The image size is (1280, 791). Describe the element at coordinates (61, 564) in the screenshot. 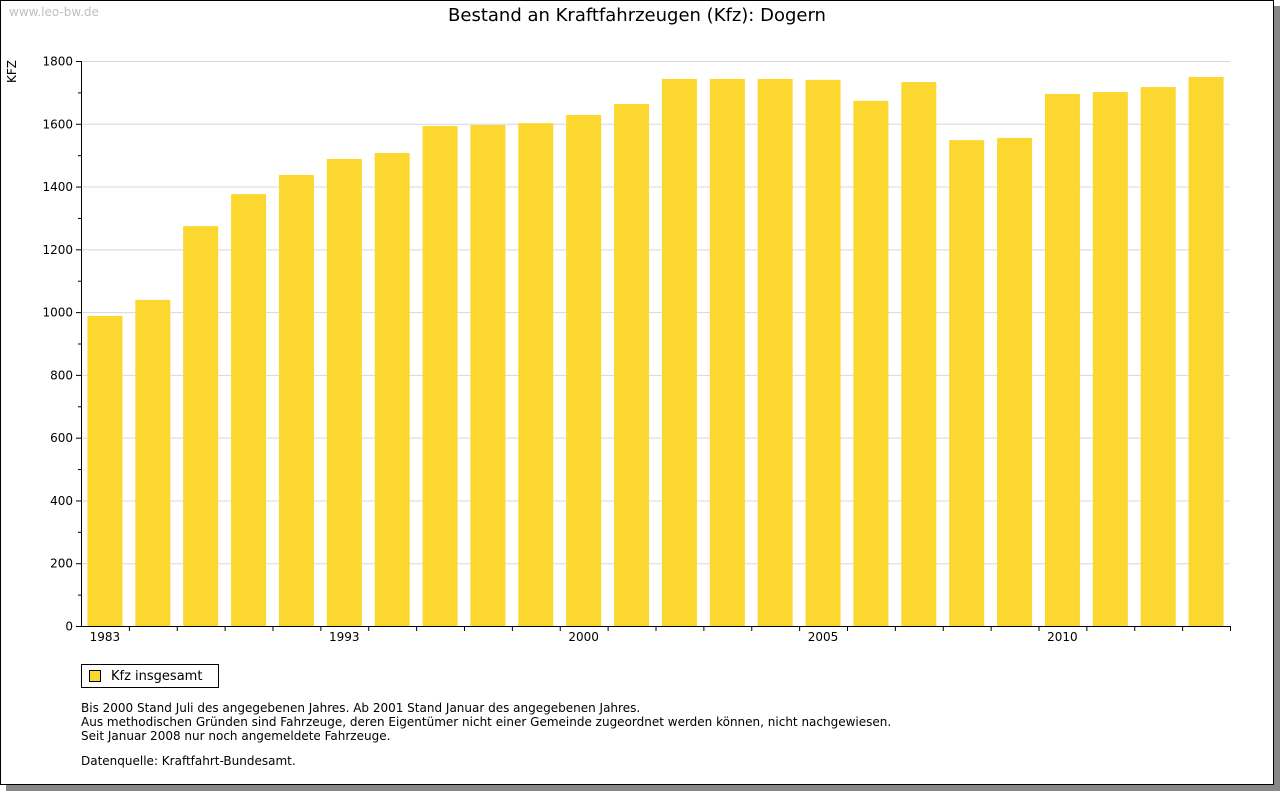

I see `y-tick-label: 200` at that location.